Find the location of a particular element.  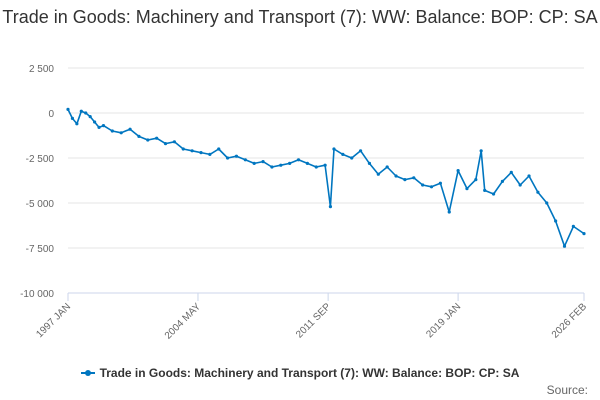

y-tick-label: -7 500 is located at coordinates (40, 249).